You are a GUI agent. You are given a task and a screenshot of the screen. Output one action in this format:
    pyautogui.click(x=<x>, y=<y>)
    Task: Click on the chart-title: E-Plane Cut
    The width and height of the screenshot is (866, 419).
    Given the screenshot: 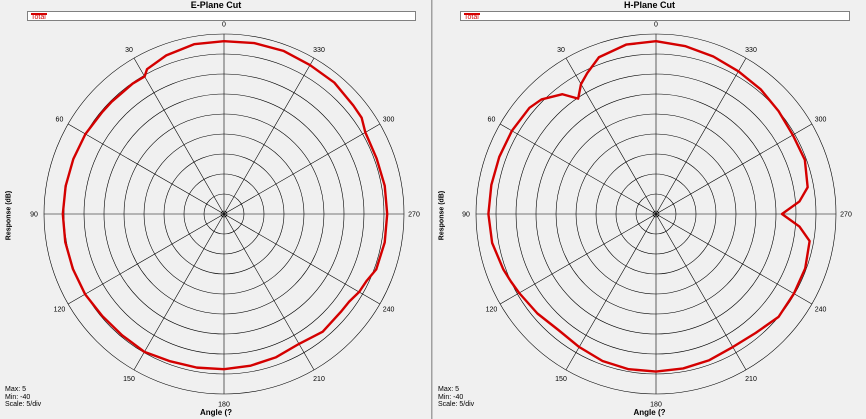 What is the action you would take?
    pyautogui.click(x=216, y=5)
    